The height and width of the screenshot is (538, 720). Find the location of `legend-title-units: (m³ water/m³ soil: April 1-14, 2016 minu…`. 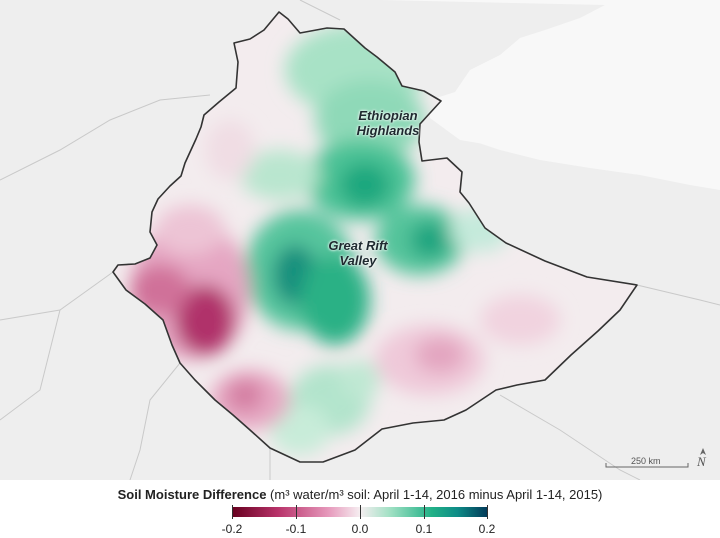

legend-title-units: (m³ water/m³ soil: April 1-14, 2016 minu… is located at coordinates (434, 494).